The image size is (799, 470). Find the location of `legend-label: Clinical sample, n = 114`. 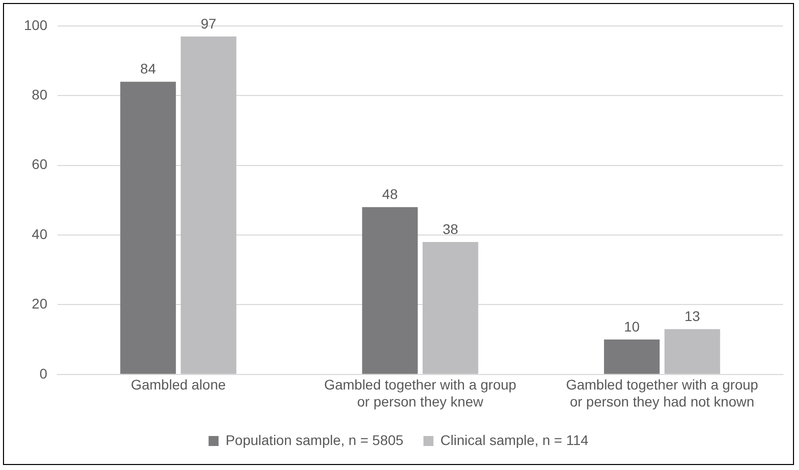

legend-label: Clinical sample, n = 114 is located at coordinates (514, 440).